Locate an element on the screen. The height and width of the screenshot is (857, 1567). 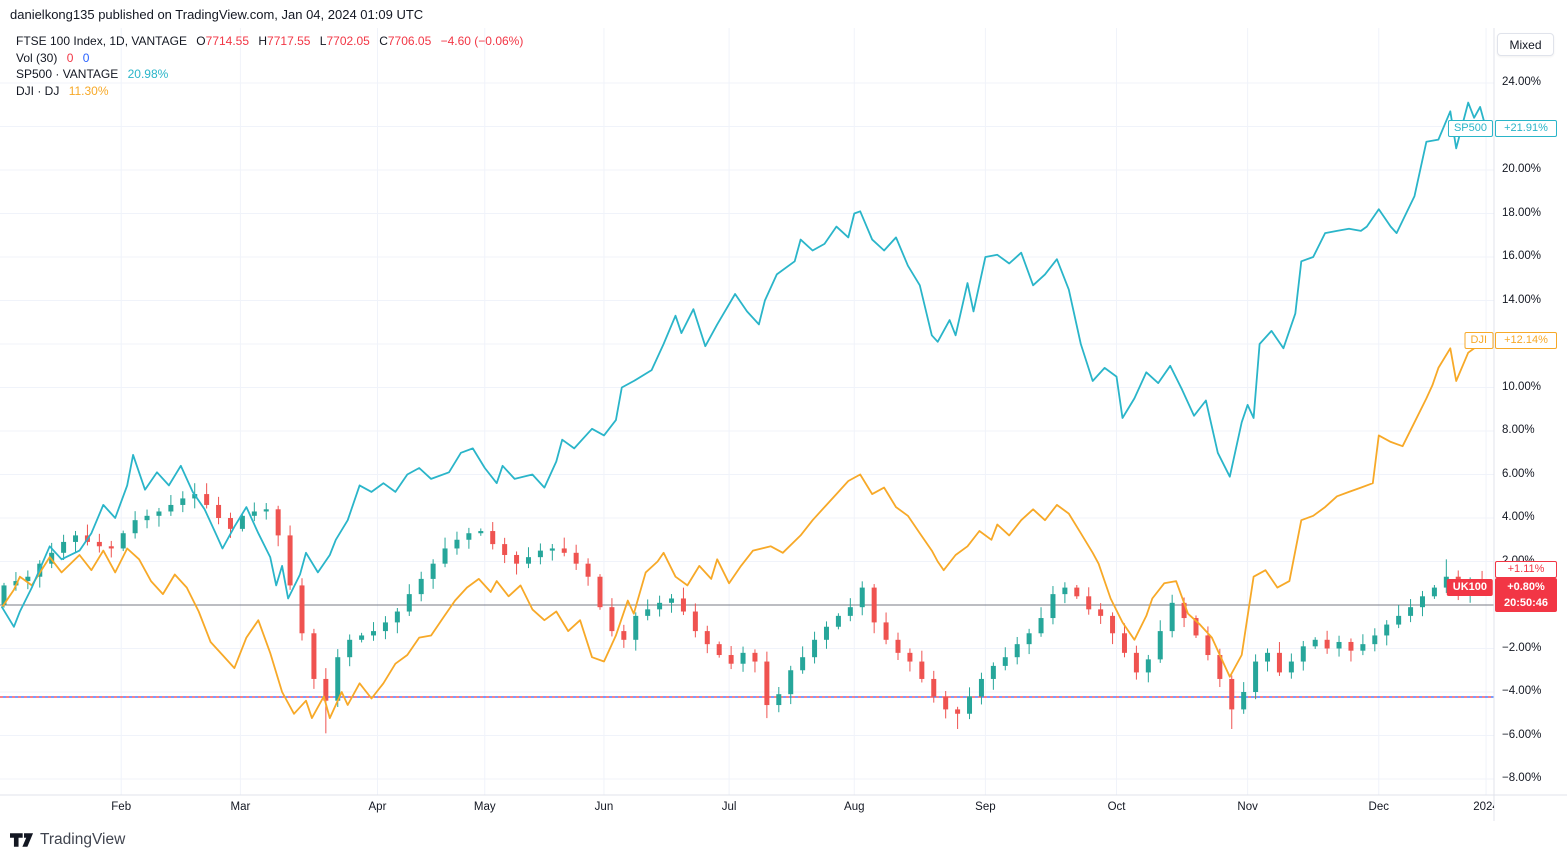
time-tick-label: May is located at coordinates (484, 807).